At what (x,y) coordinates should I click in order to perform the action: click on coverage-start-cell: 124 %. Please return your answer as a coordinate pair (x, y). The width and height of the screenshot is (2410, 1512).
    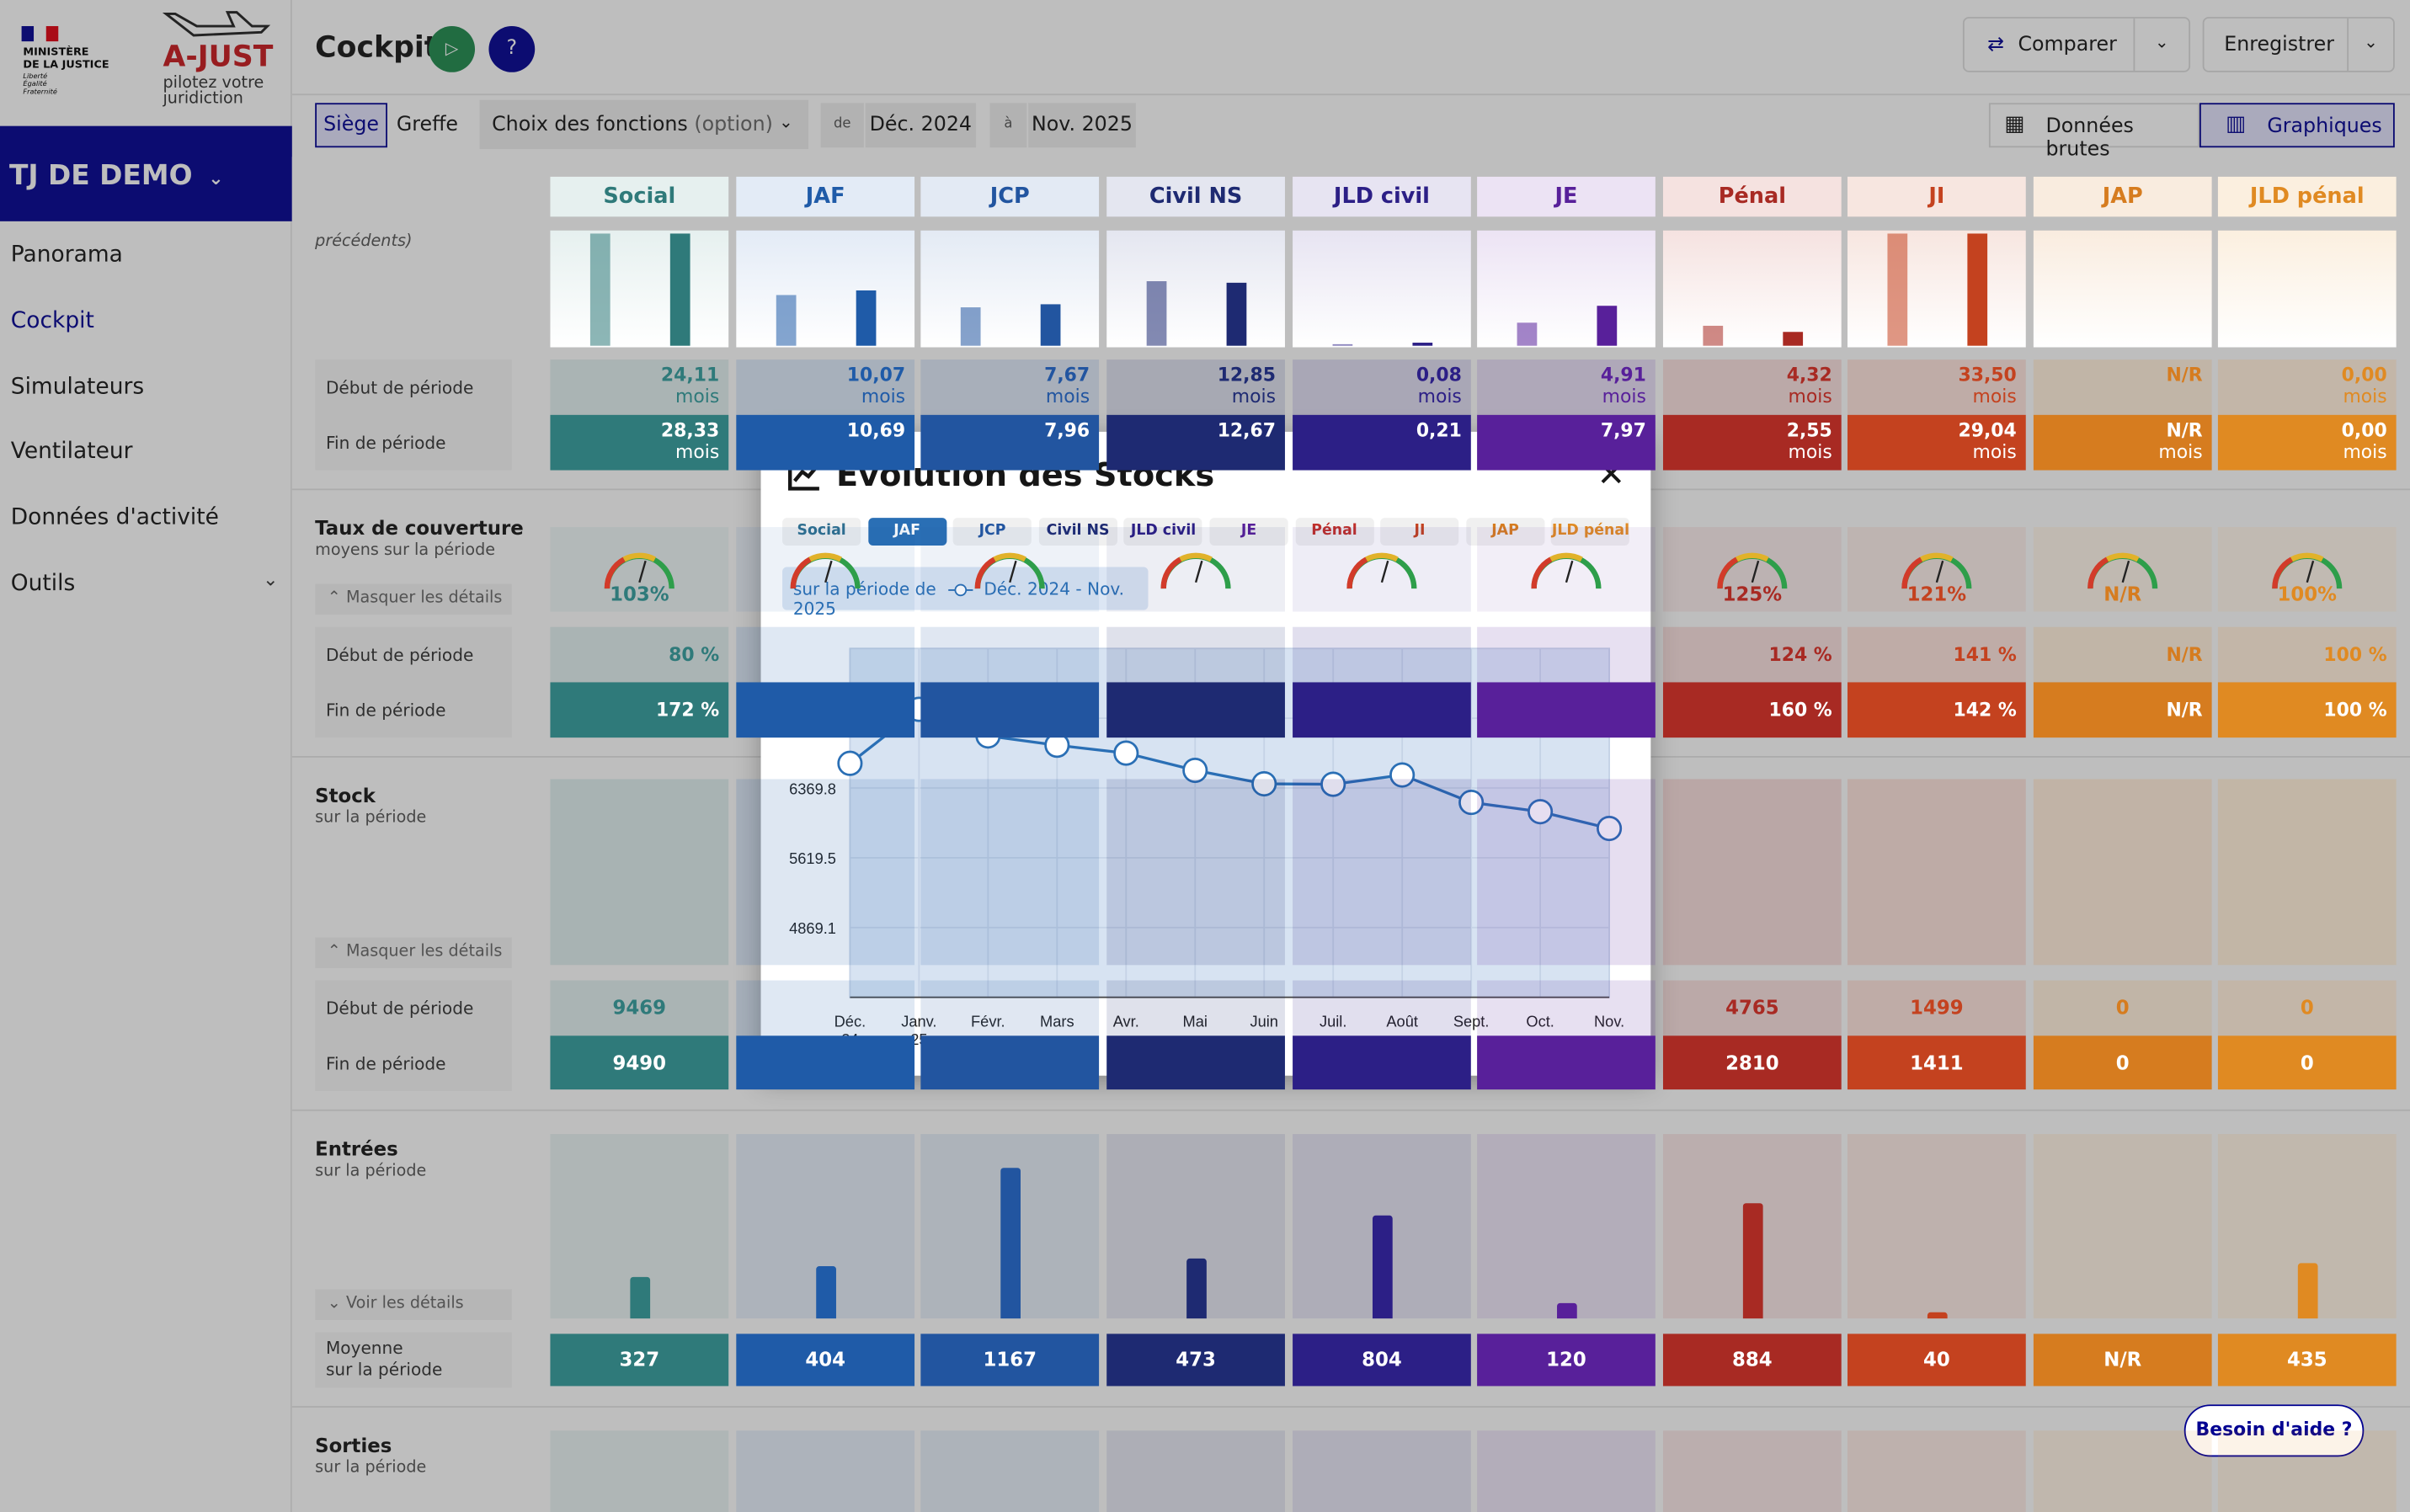
    Looking at the image, I should click on (1752, 654).